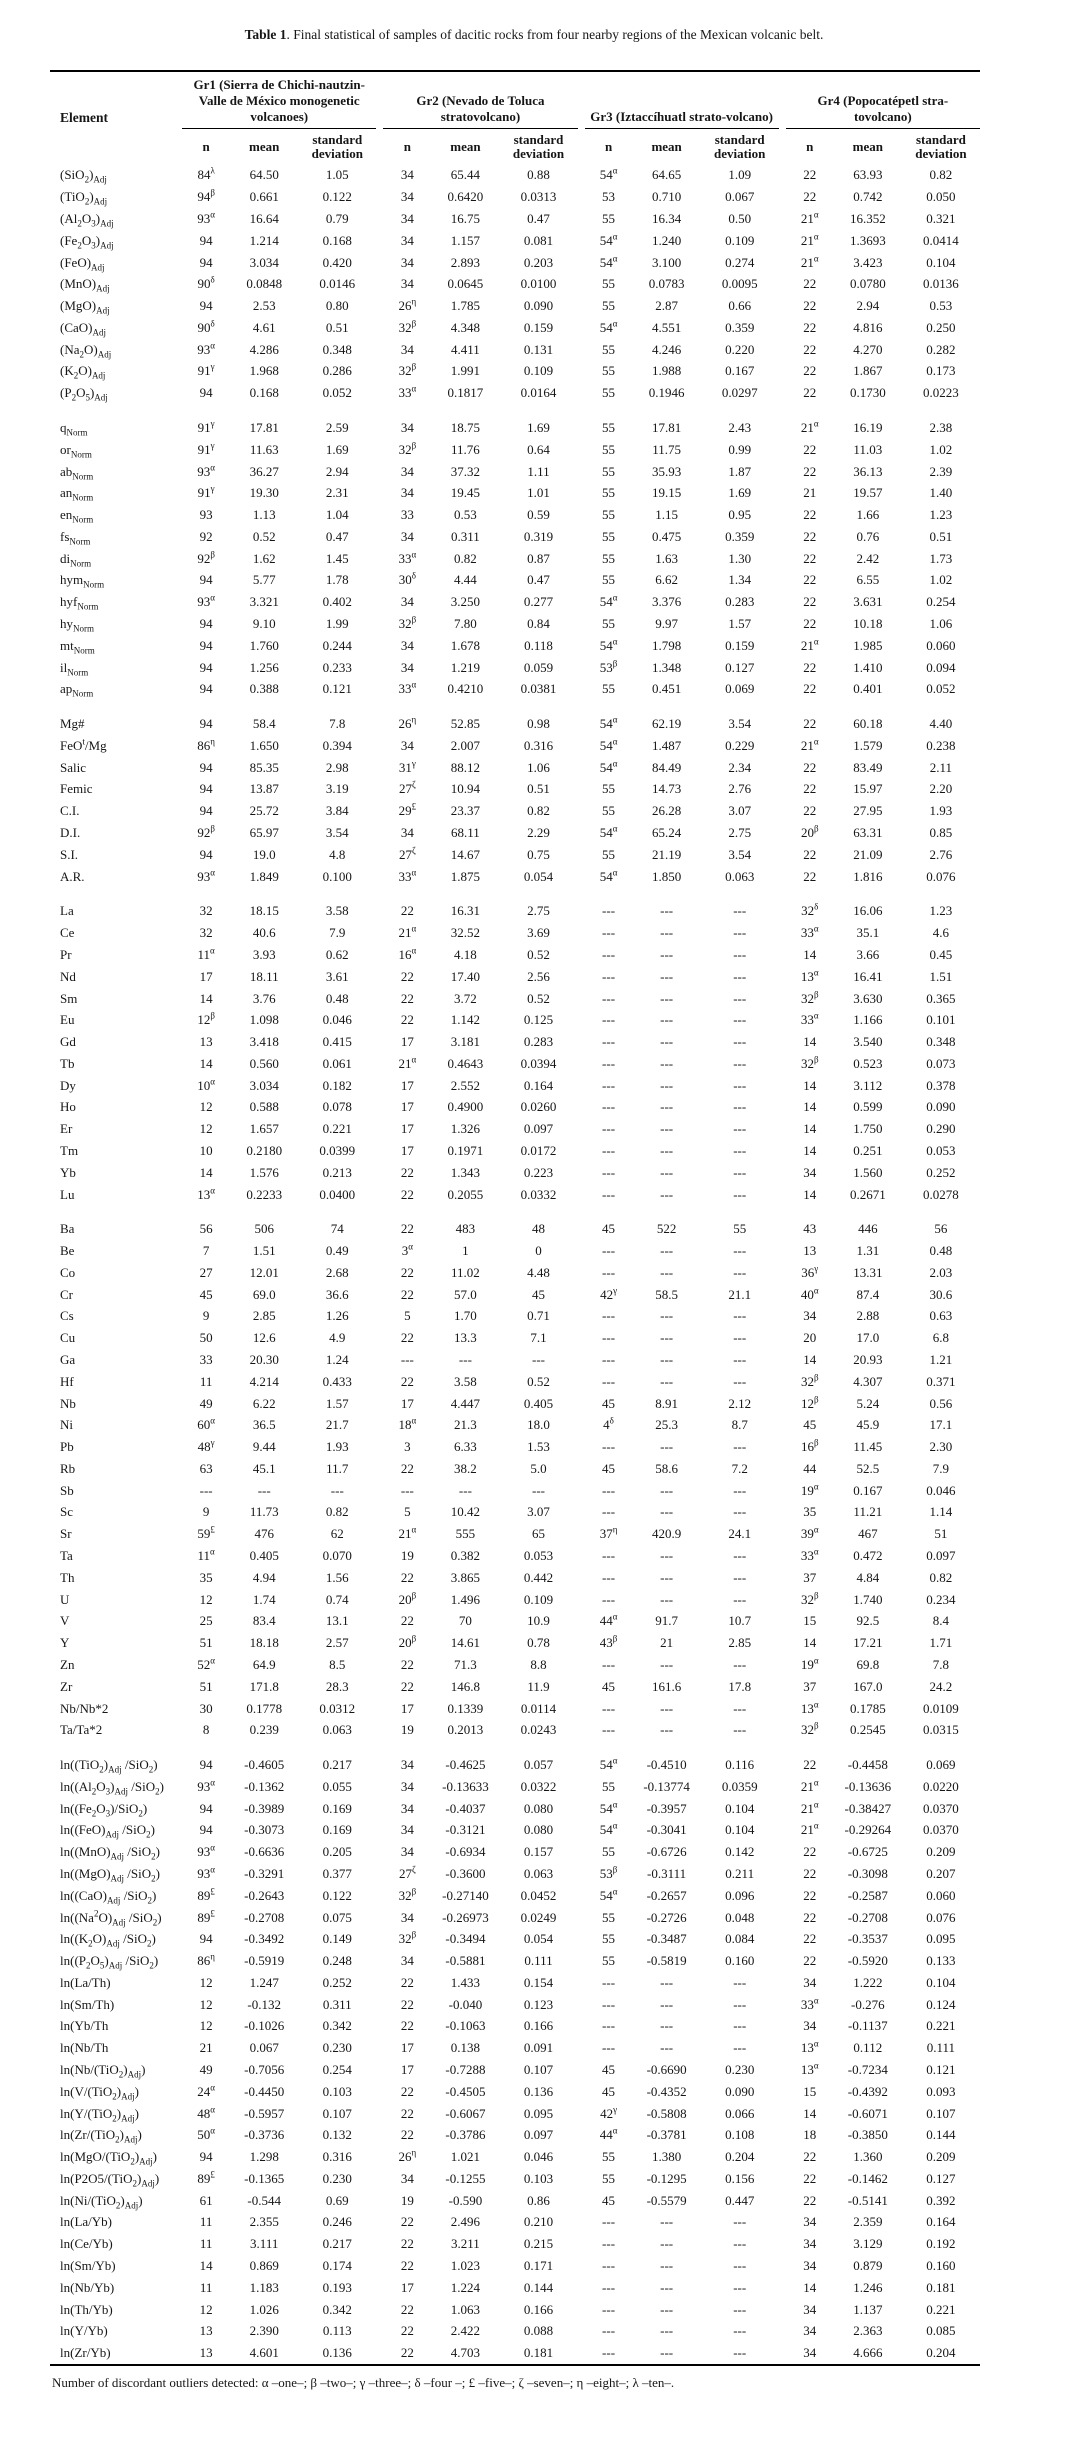 The width and height of the screenshot is (1068, 2440). What do you see at coordinates (465, 1129) in the screenshot?
I see `mean-value: 1.326` at bounding box center [465, 1129].